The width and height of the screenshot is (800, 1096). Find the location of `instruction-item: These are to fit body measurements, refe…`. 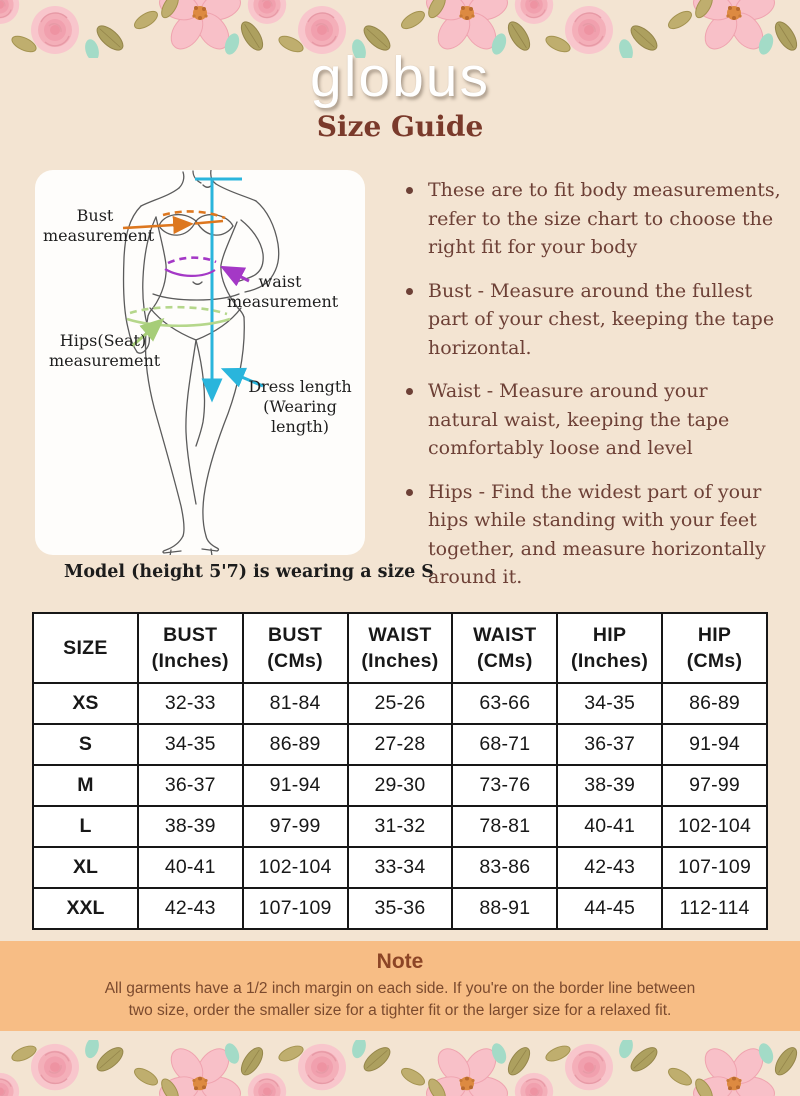

instruction-item: These are to fit body measurements, refe… is located at coordinates (592, 219).